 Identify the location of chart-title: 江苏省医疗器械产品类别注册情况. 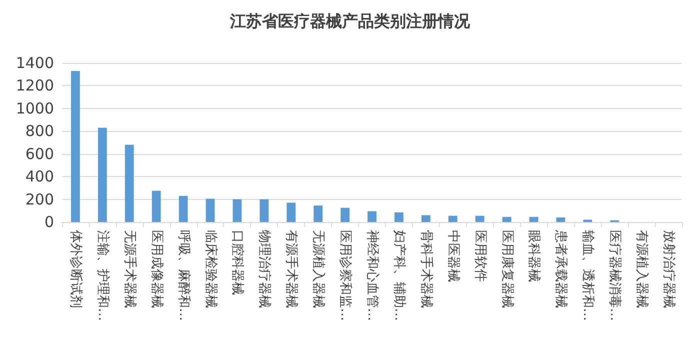
(350, 21).